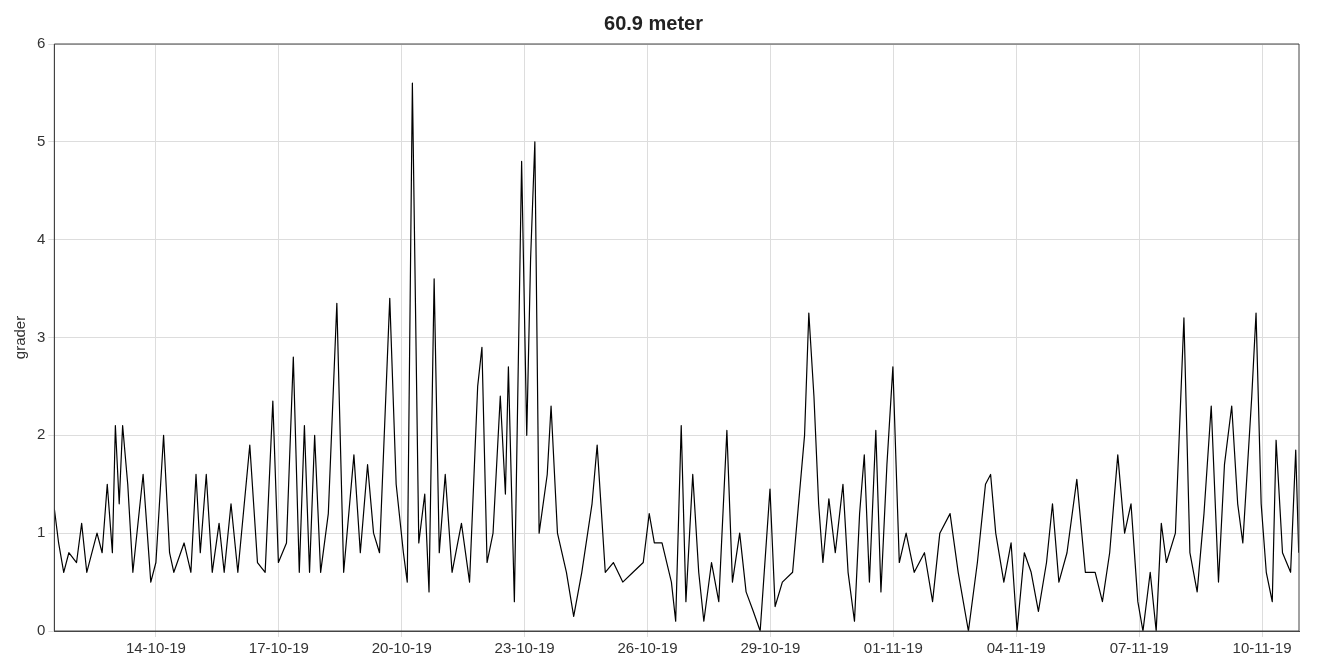 This screenshot has width=1327, height=669. What do you see at coordinates (155, 648) in the screenshot?
I see `x-tick-label: 14-10-19` at bounding box center [155, 648].